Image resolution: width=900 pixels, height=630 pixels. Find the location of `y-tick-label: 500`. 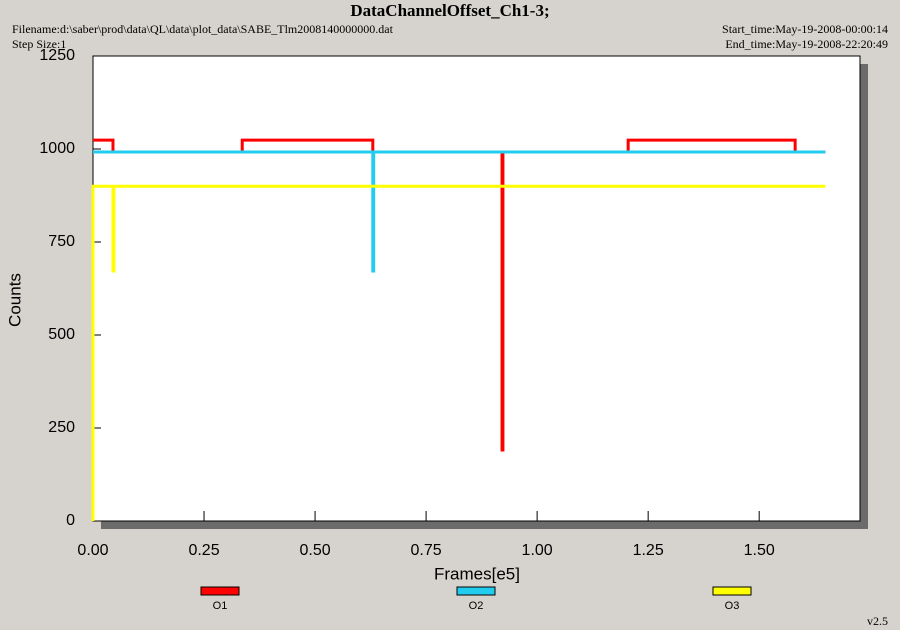

y-tick-label: 500 is located at coordinates (61, 334).